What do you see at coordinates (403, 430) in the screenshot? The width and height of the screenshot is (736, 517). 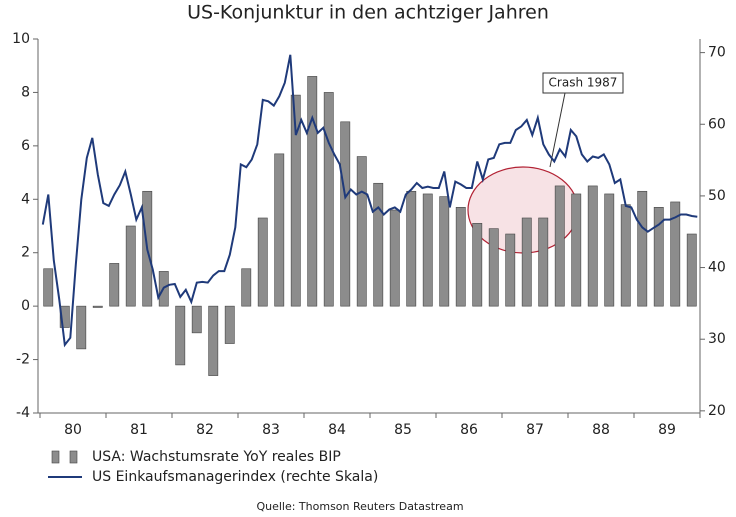 I see `x-tick-label: 85` at bounding box center [403, 430].